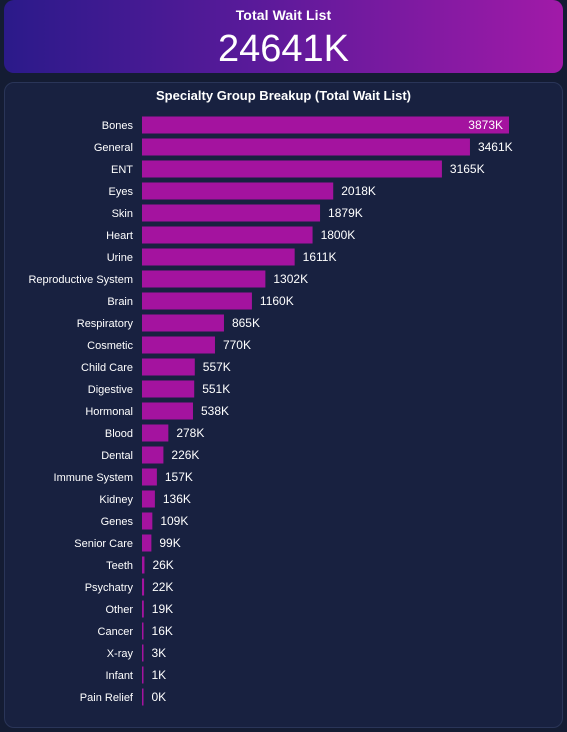  What do you see at coordinates (107, 698) in the screenshot?
I see `category-label: Pain Relief` at bounding box center [107, 698].